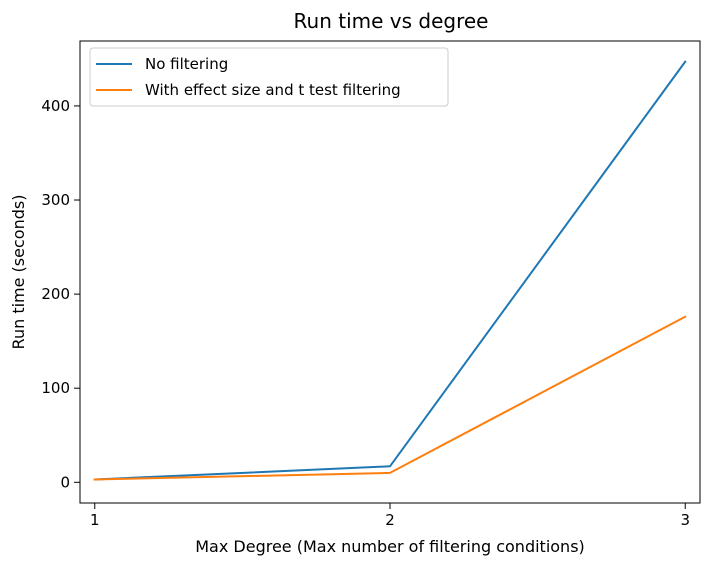 Image resolution: width=711 pixels, height=567 pixels. I want to click on y-axis-label: Run time (seconds), so click(18, 272).